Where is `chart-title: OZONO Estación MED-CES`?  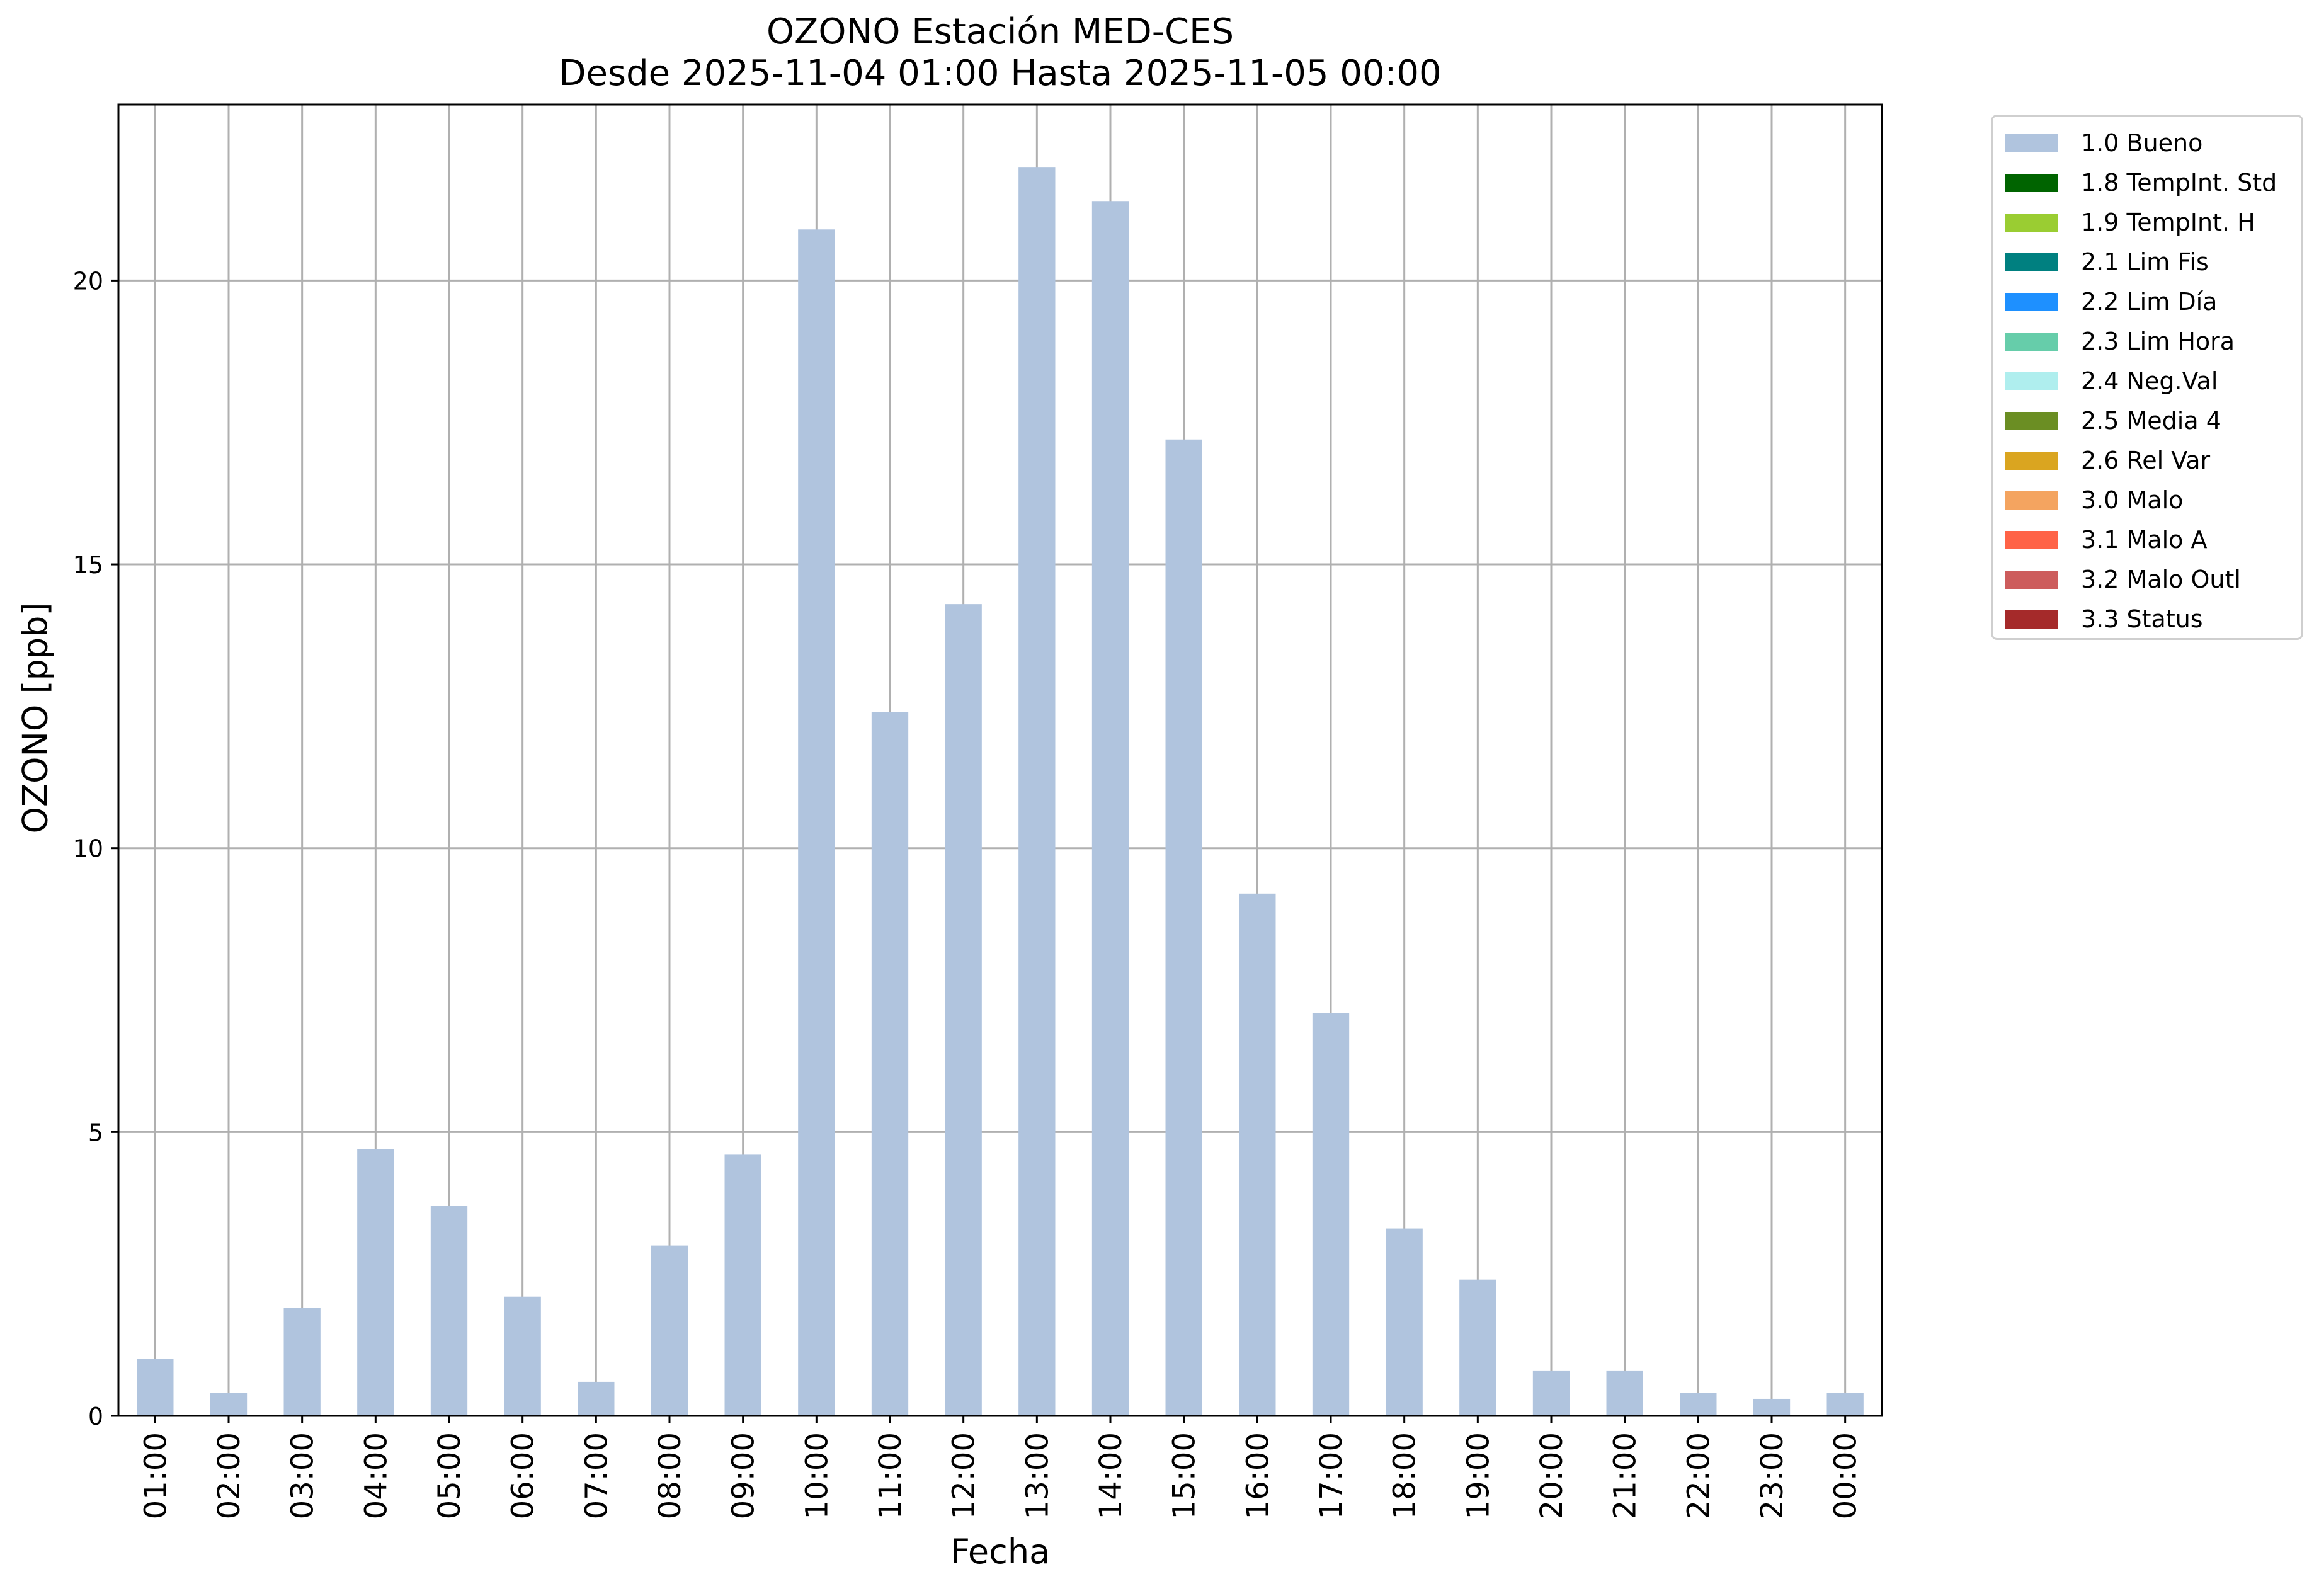 chart-title: OZONO Estación MED-CES is located at coordinates (1000, 31).